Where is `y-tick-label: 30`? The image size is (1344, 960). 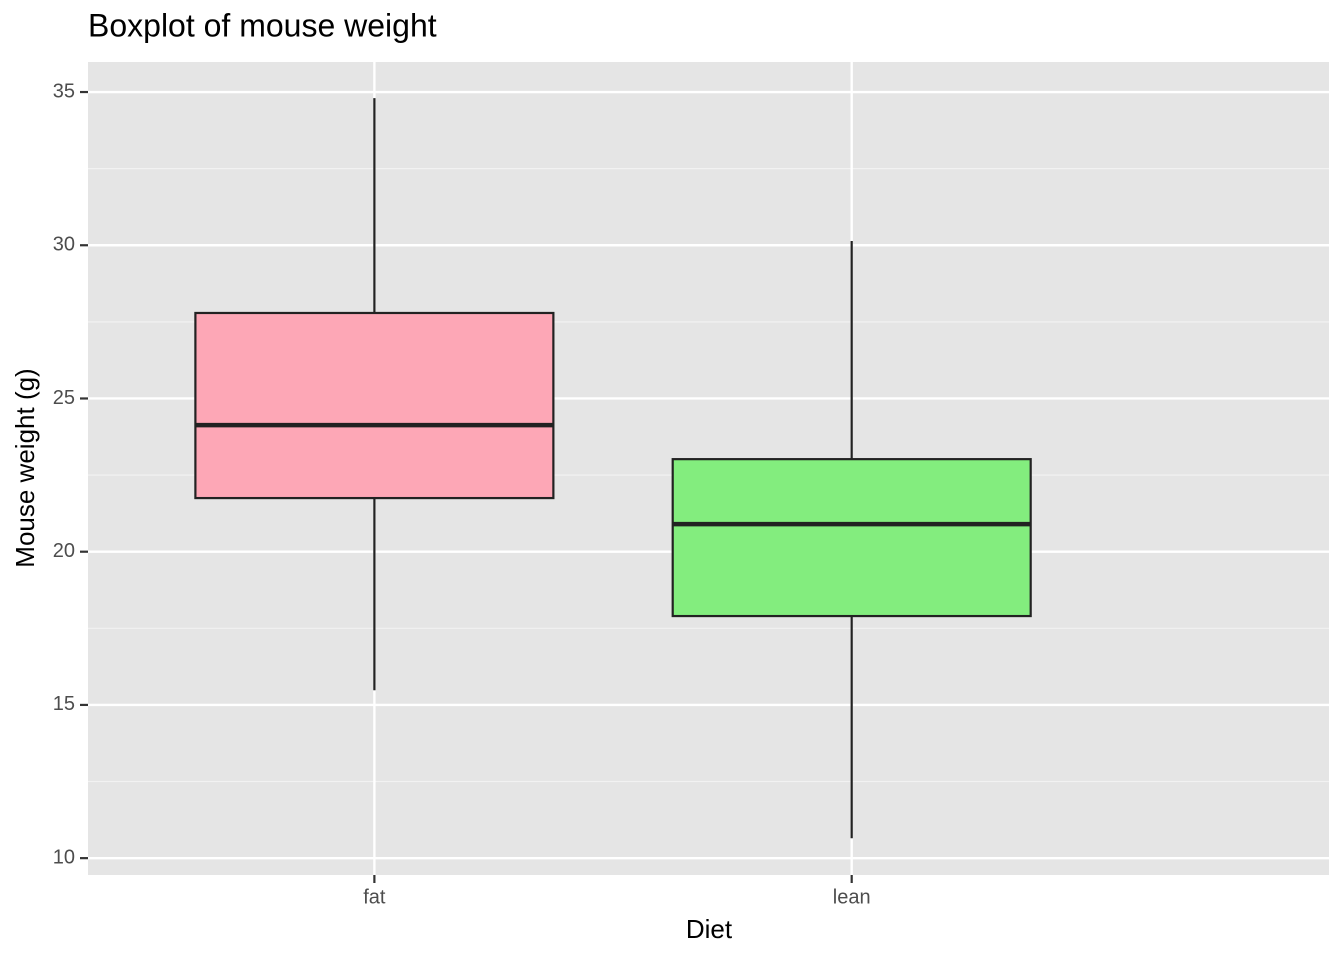 y-tick-label: 30 is located at coordinates (64, 245).